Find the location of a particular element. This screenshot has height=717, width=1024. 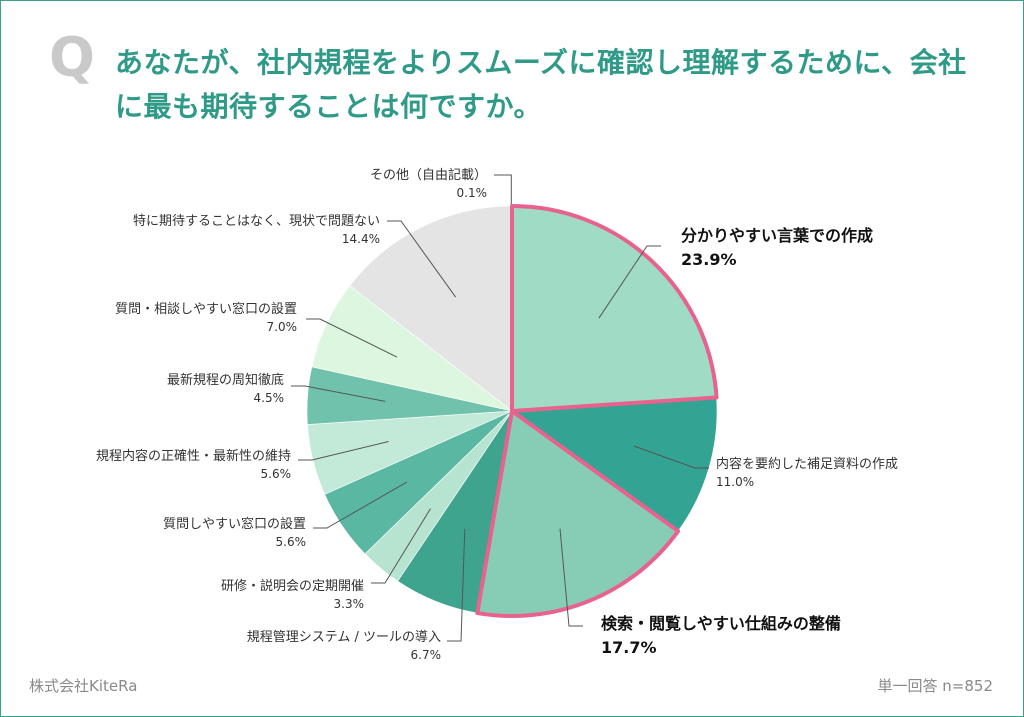

sample-note: 単一回答 n=852 is located at coordinates (935, 686).